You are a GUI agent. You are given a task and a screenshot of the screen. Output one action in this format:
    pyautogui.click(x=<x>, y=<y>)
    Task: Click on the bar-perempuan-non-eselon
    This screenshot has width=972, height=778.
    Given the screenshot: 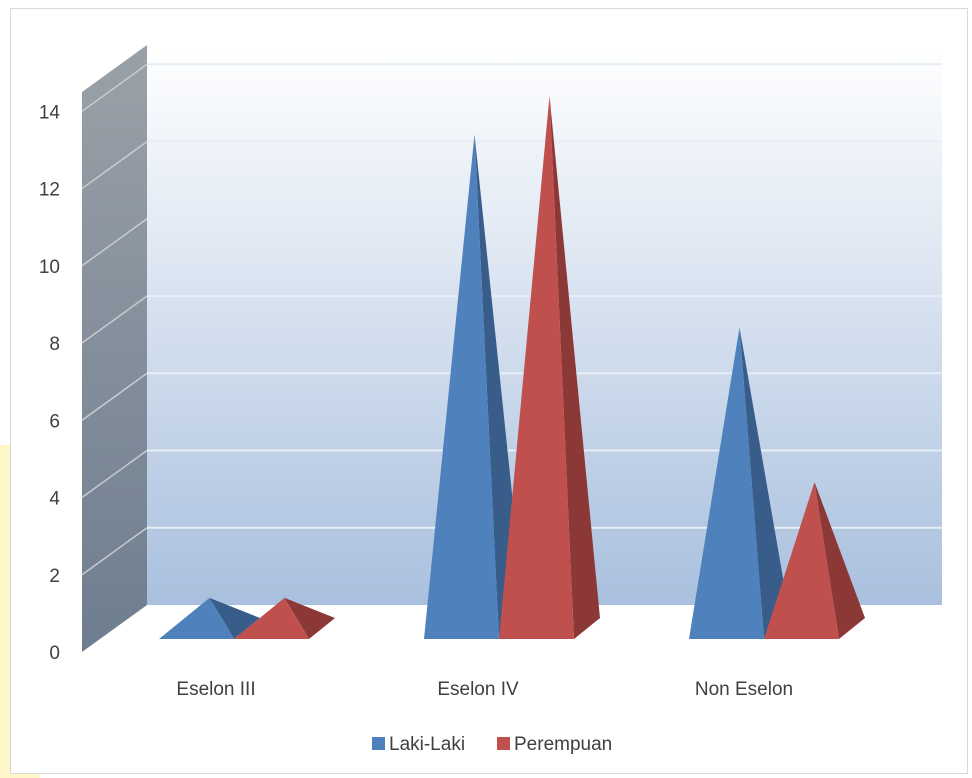 What is the action you would take?
    pyautogui.click(x=814, y=560)
    